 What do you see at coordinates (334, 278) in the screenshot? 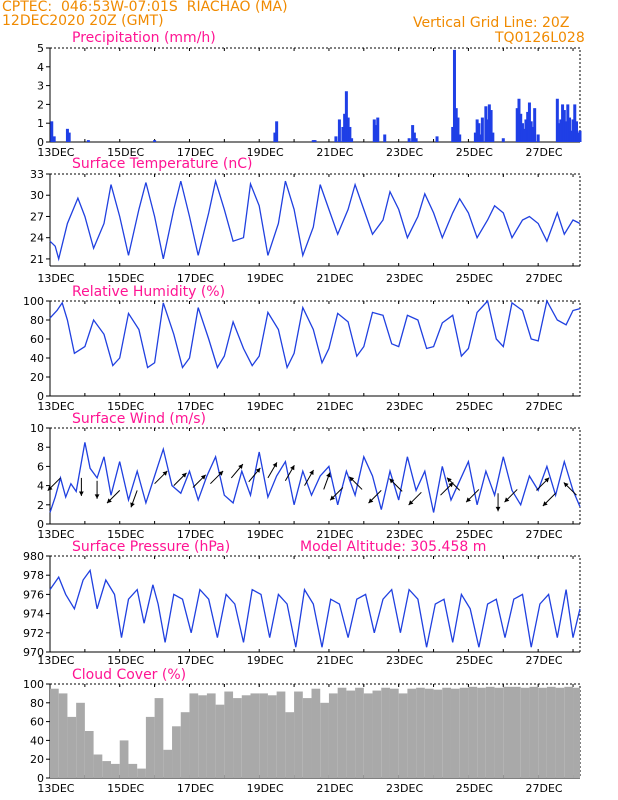
I see `temp-x-tick-label: 21DEC` at bounding box center [334, 278].